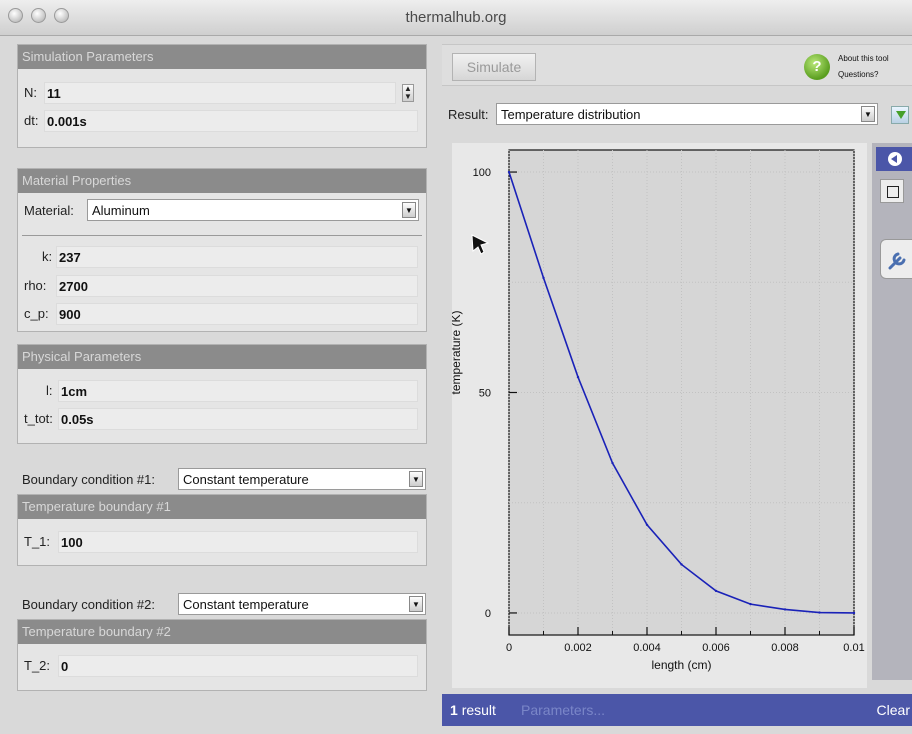  I want to click on result-select: Temperature distribution ▼, so click(687, 114).